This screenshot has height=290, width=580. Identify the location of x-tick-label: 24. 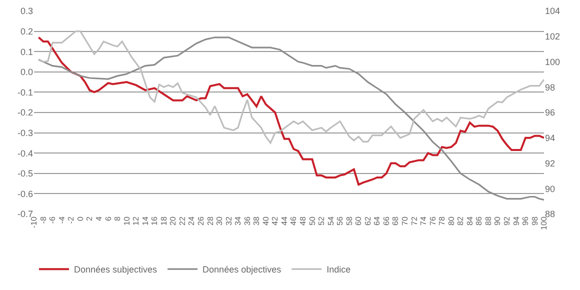
(191, 221).